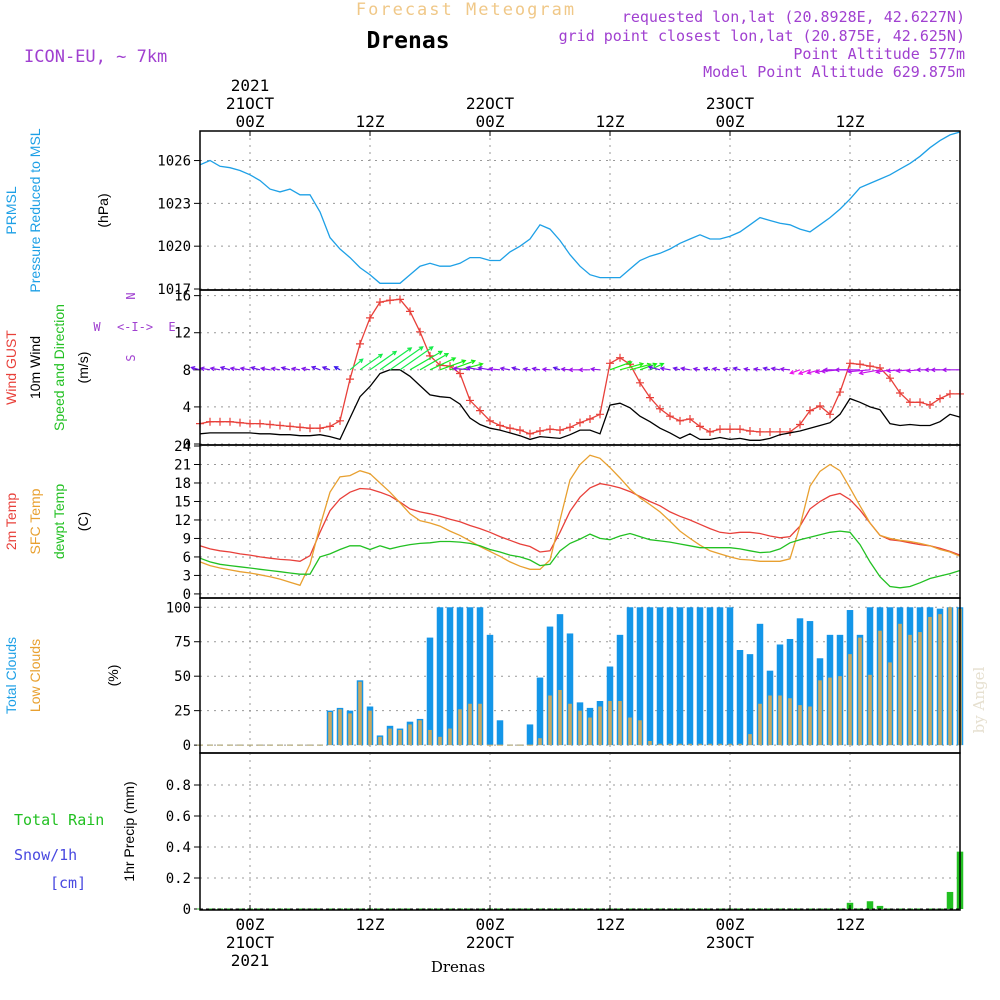 This screenshot has height=1000, width=1000. Describe the element at coordinates (187, 558) in the screenshot. I see `y-tick-label: 6` at that location.